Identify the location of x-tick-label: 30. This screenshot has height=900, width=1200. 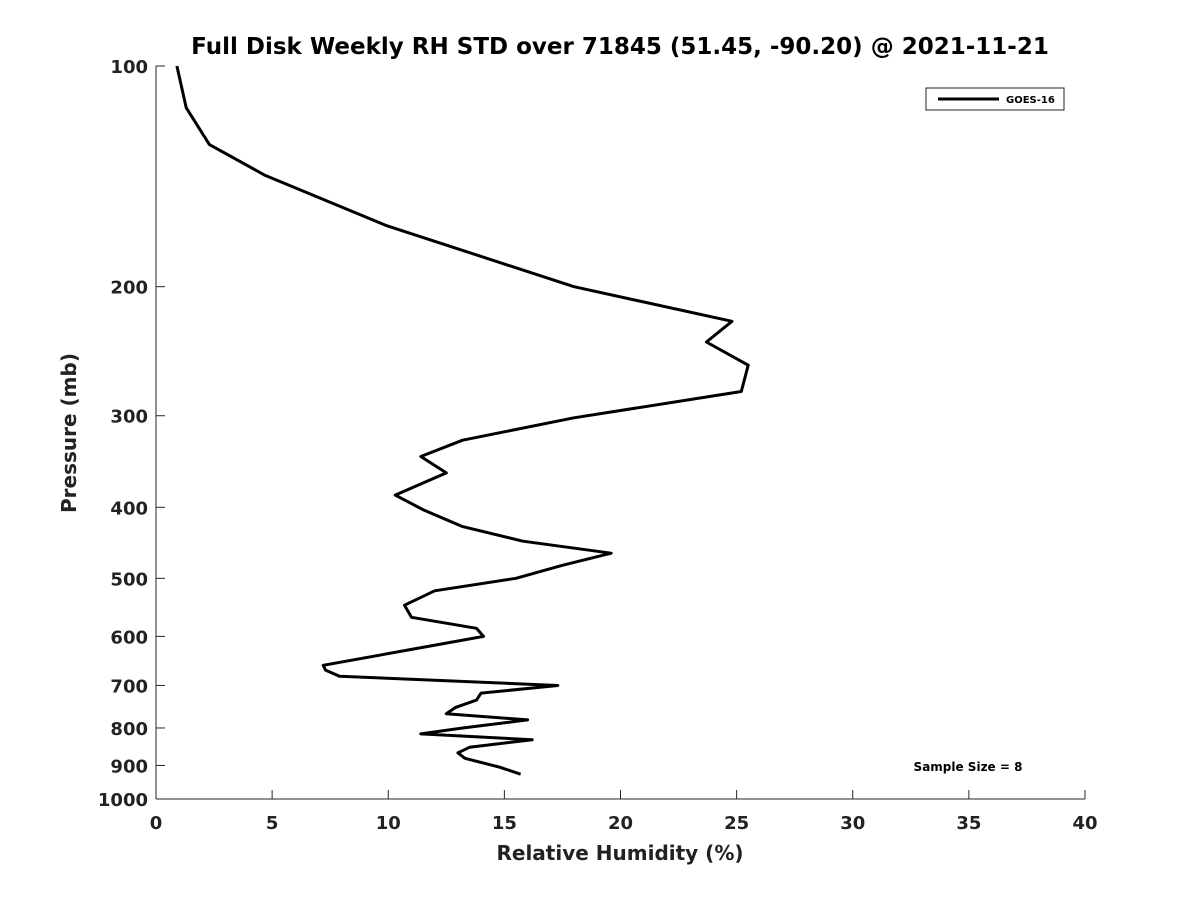
(852, 823).